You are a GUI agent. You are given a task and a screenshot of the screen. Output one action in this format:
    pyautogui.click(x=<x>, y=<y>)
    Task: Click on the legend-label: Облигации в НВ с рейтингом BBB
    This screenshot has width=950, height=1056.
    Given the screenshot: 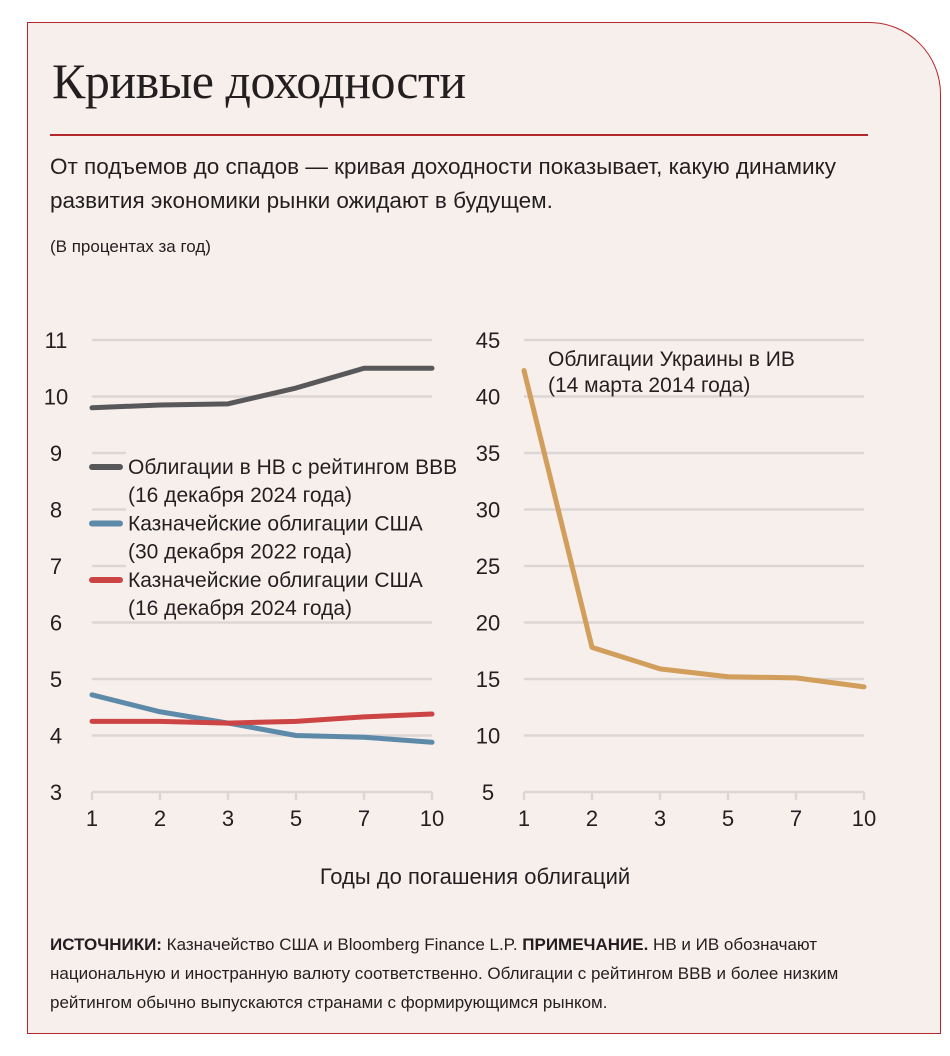 What is the action you would take?
    pyautogui.click(x=292, y=467)
    